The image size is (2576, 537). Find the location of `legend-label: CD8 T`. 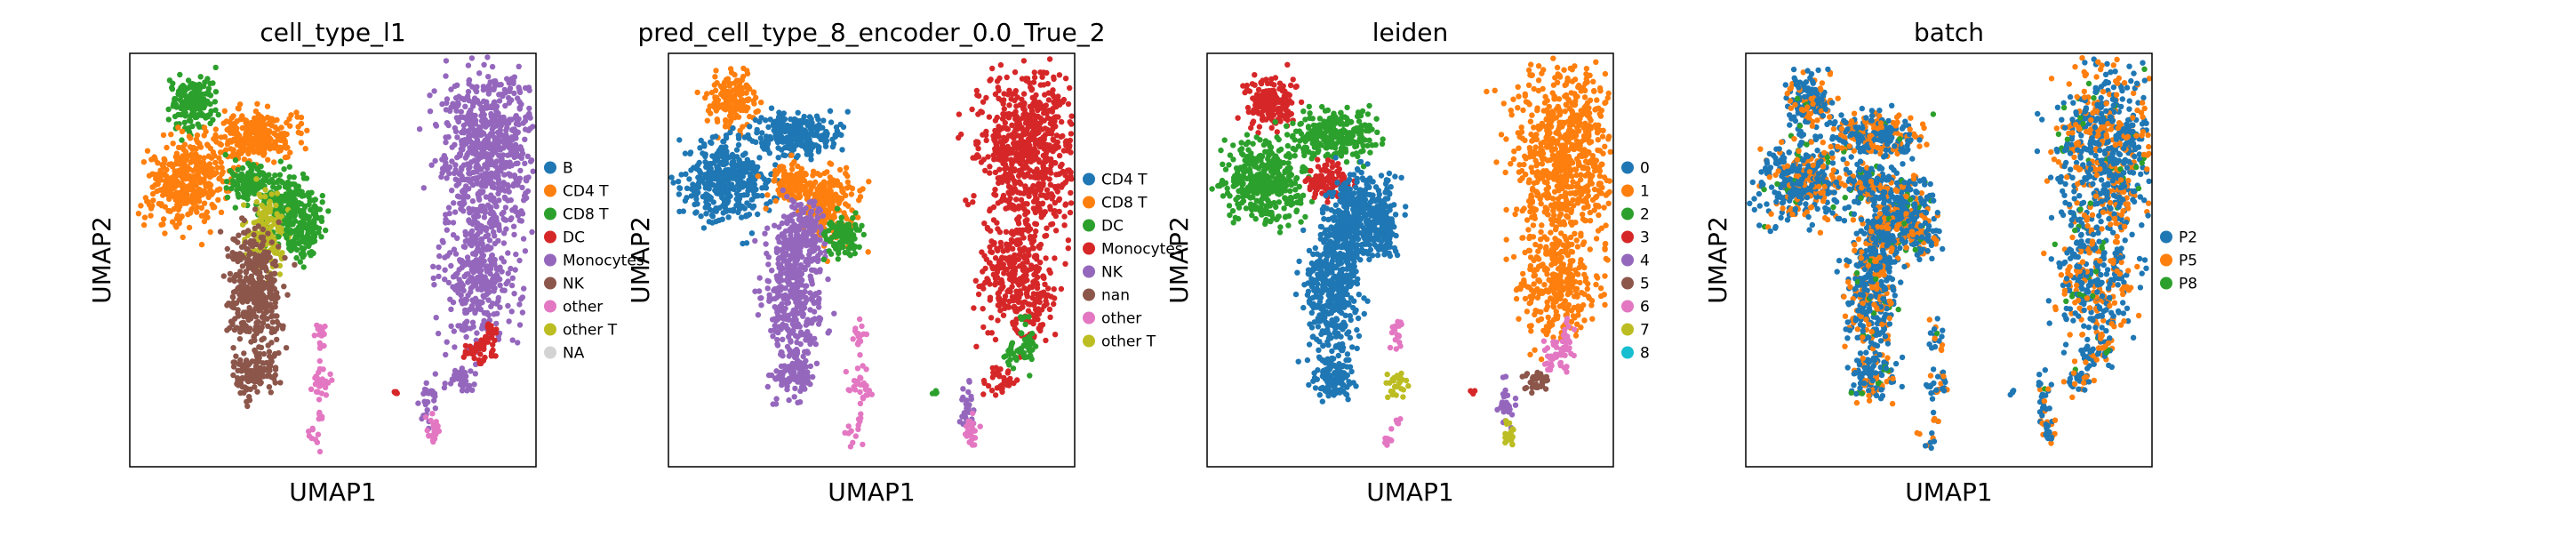

legend-label: CD8 T is located at coordinates (586, 215).